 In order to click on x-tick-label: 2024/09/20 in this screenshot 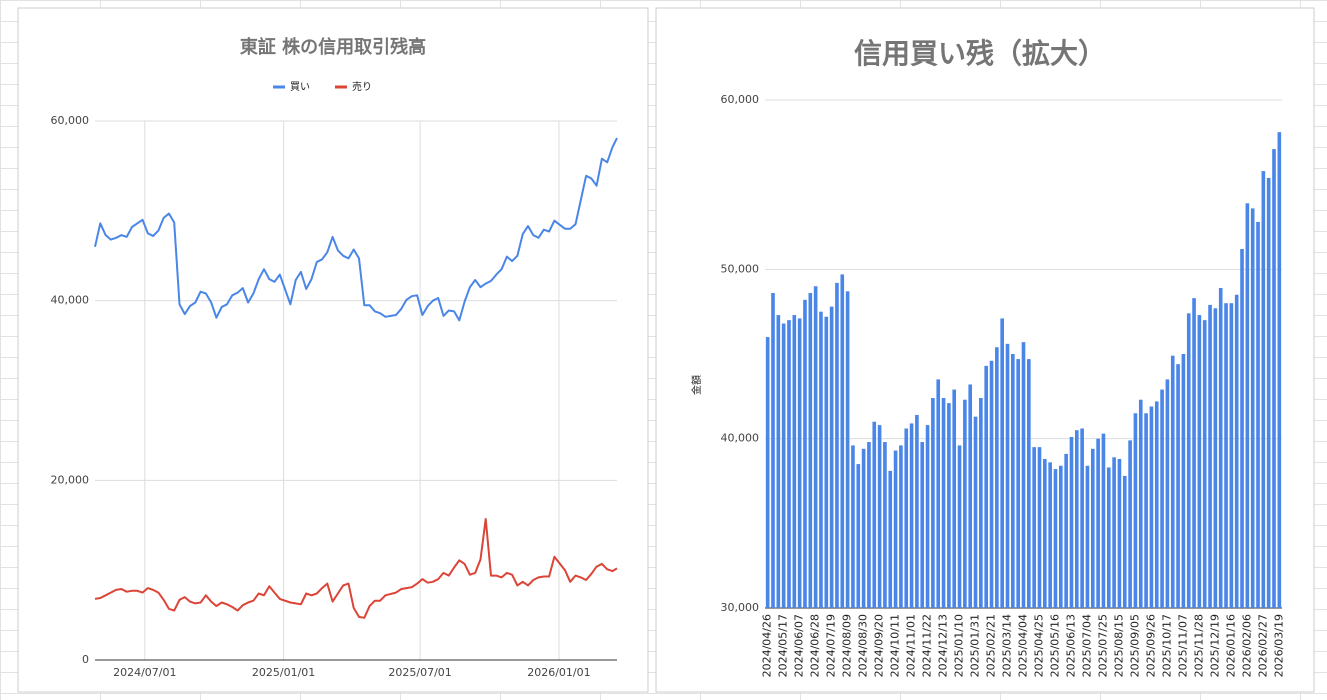, I will do `click(879, 645)`.